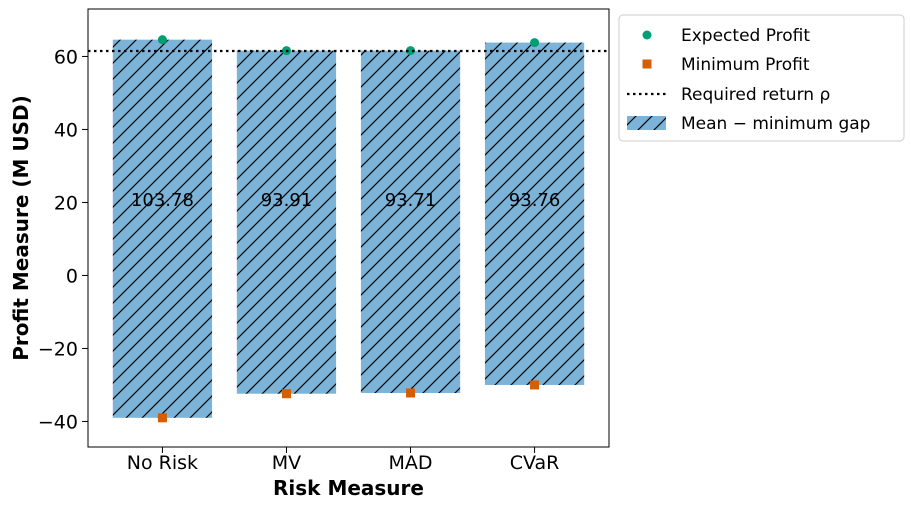 The image size is (911, 511). What do you see at coordinates (287, 200) in the screenshot?
I see `bar-value-label: 93.91` at bounding box center [287, 200].